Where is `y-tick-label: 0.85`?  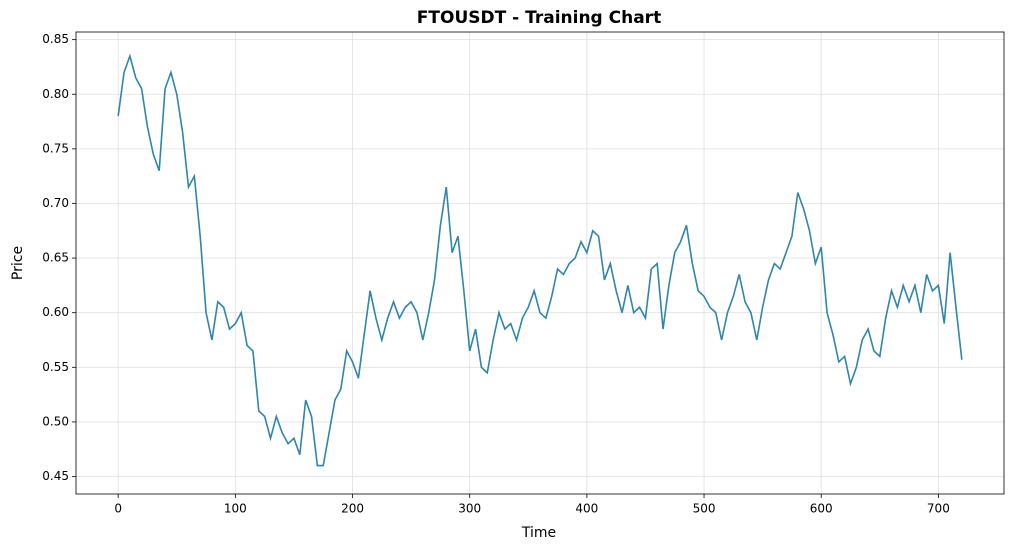 y-tick-label: 0.85 is located at coordinates (55, 39).